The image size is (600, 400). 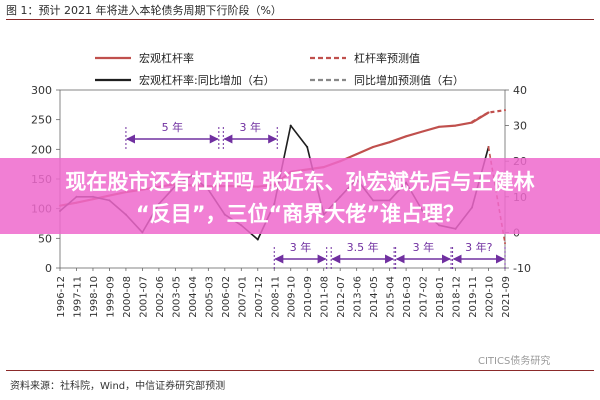 What do you see at coordinates (292, 297) in the screenshot?
I see `x-tick-label: 2009-10` at bounding box center [292, 297].